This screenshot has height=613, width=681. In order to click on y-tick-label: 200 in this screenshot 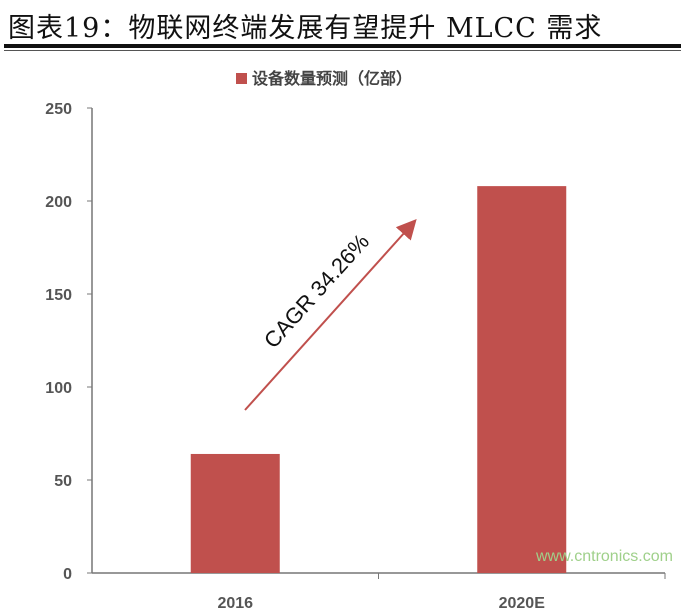, I will do `click(58, 202)`.